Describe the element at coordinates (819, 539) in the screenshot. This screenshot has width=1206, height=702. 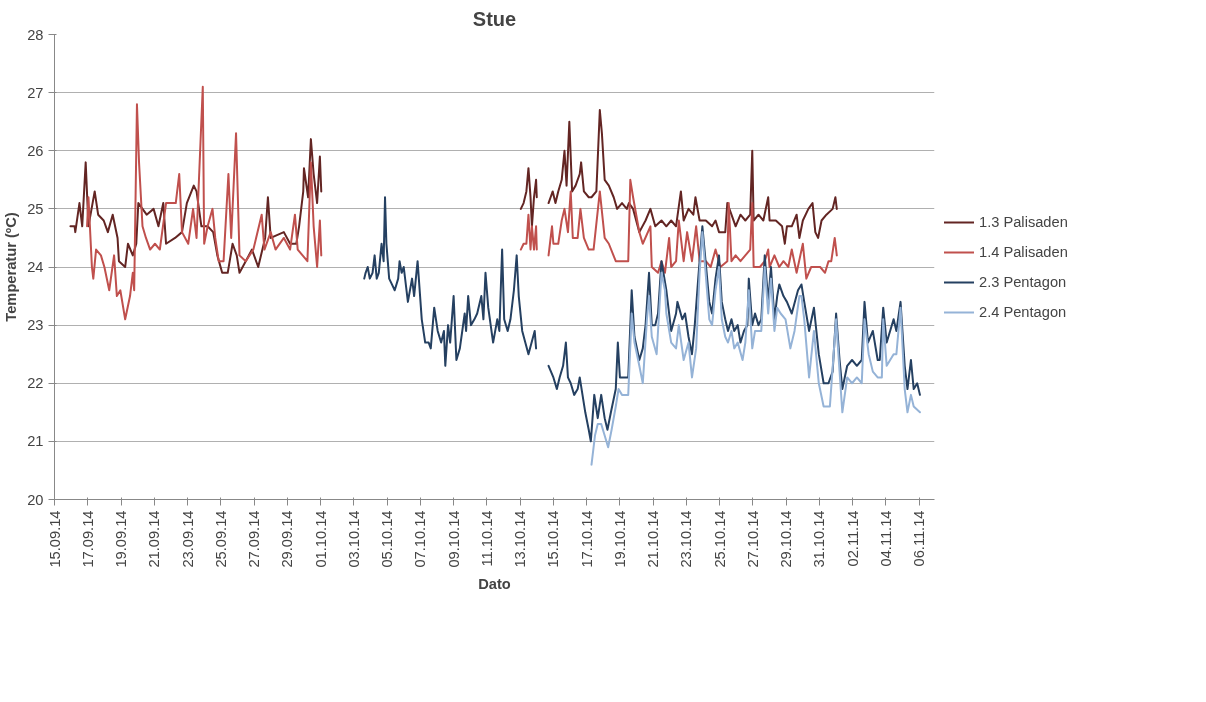
I see `x-tick-label: 31.10.14` at that location.